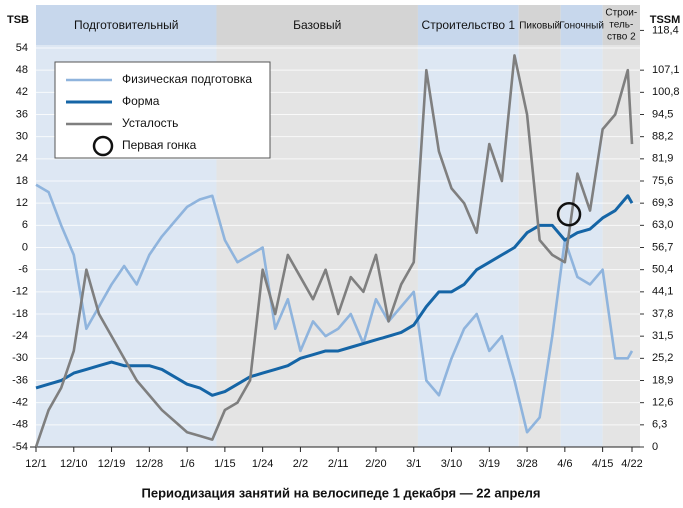 This screenshot has height=508, width=683. I want to click on y2-tick-label: 107,1, so click(666, 70).